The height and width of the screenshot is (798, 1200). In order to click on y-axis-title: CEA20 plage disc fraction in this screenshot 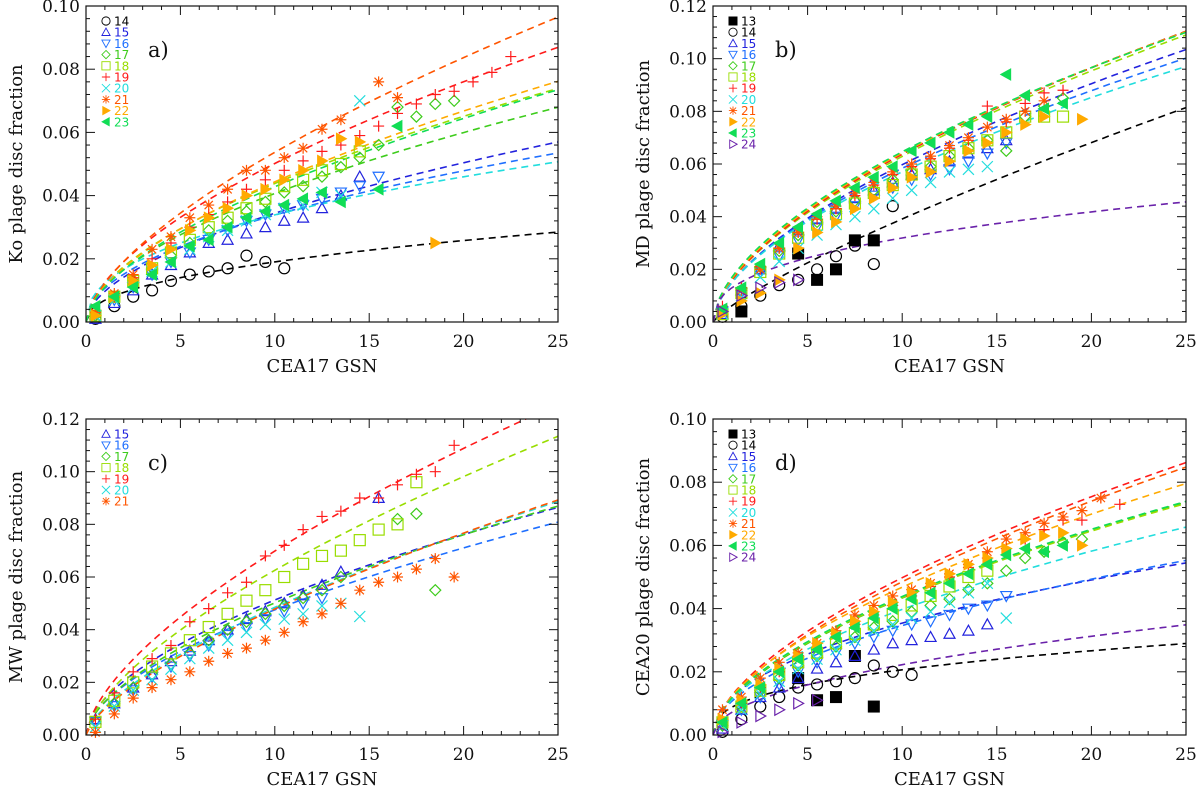, I will do `click(643, 576)`.